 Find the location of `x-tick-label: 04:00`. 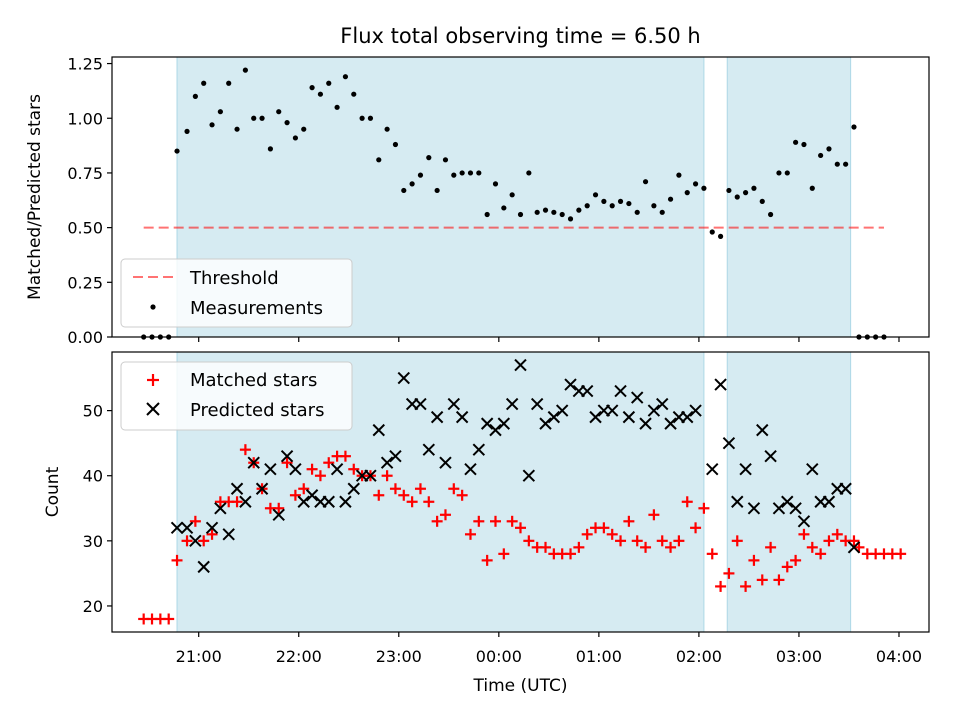

x-tick-label: 04:00 is located at coordinates (899, 656).